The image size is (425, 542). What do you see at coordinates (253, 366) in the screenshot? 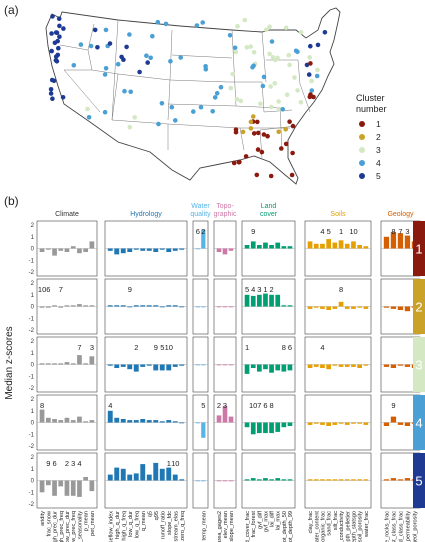
I see `bar-frac_forest` at bounding box center [253, 366].